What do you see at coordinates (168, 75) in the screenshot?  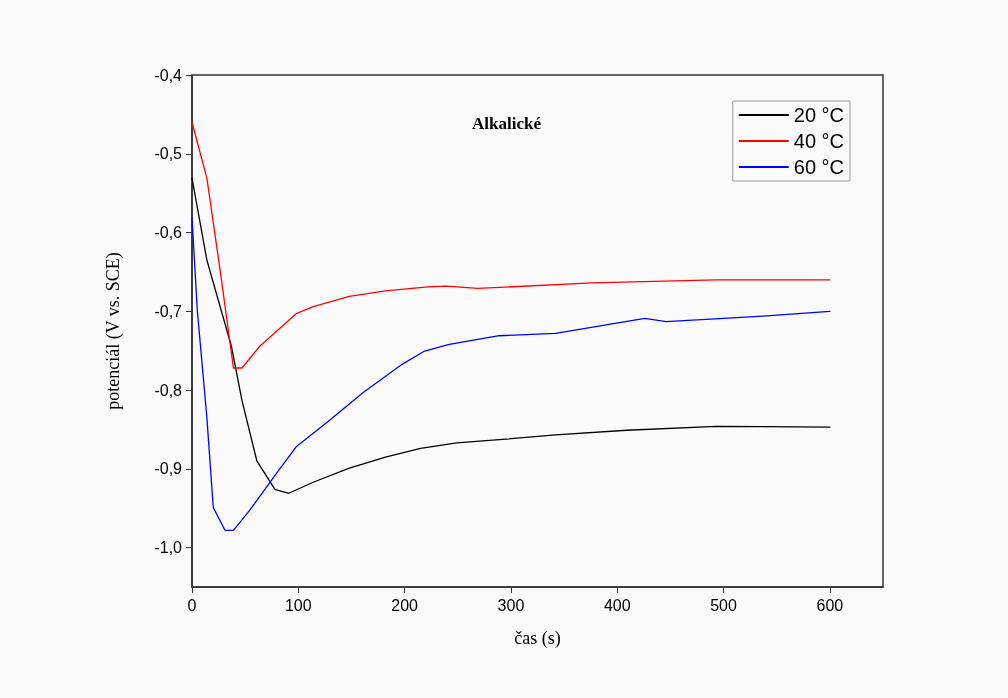 I see `y-tick-label: -0,4` at bounding box center [168, 75].